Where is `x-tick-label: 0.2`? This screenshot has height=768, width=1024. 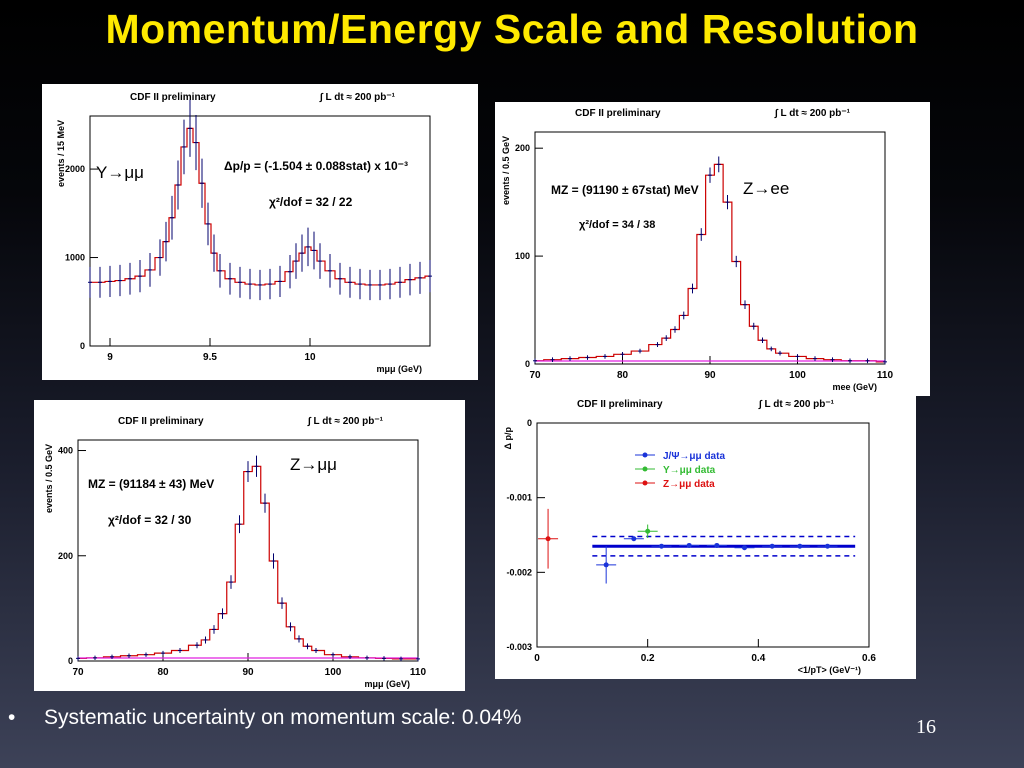 x-tick-label: 0.2 is located at coordinates (648, 658).